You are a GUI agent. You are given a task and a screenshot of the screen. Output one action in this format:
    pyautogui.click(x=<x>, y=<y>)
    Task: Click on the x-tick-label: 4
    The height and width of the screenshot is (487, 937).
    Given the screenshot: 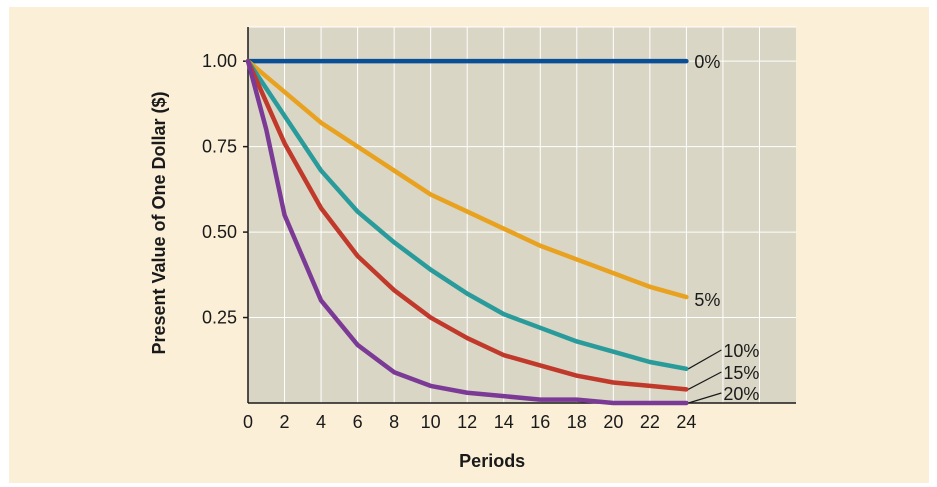 What is the action you would take?
    pyautogui.click(x=321, y=422)
    